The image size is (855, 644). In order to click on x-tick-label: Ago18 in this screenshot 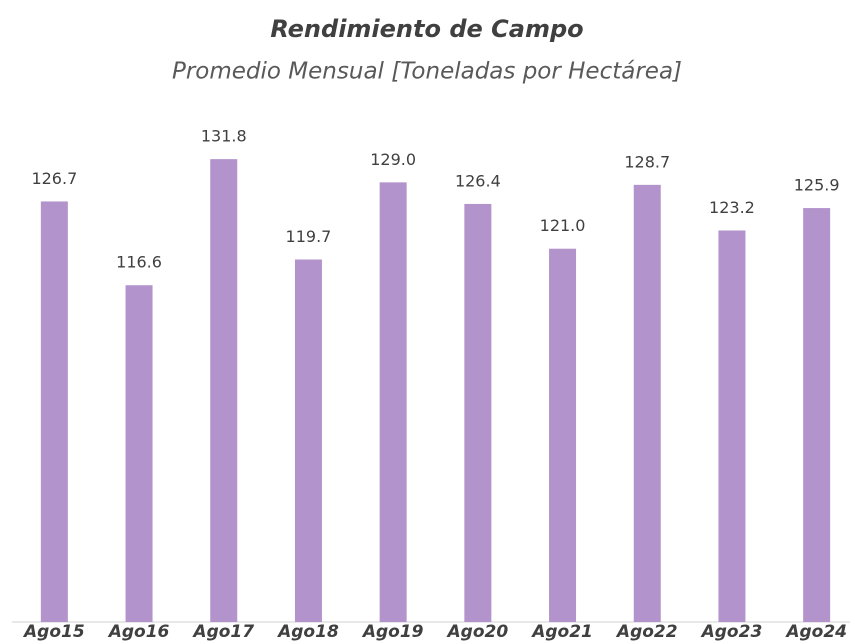, I will do `click(307, 632)`.